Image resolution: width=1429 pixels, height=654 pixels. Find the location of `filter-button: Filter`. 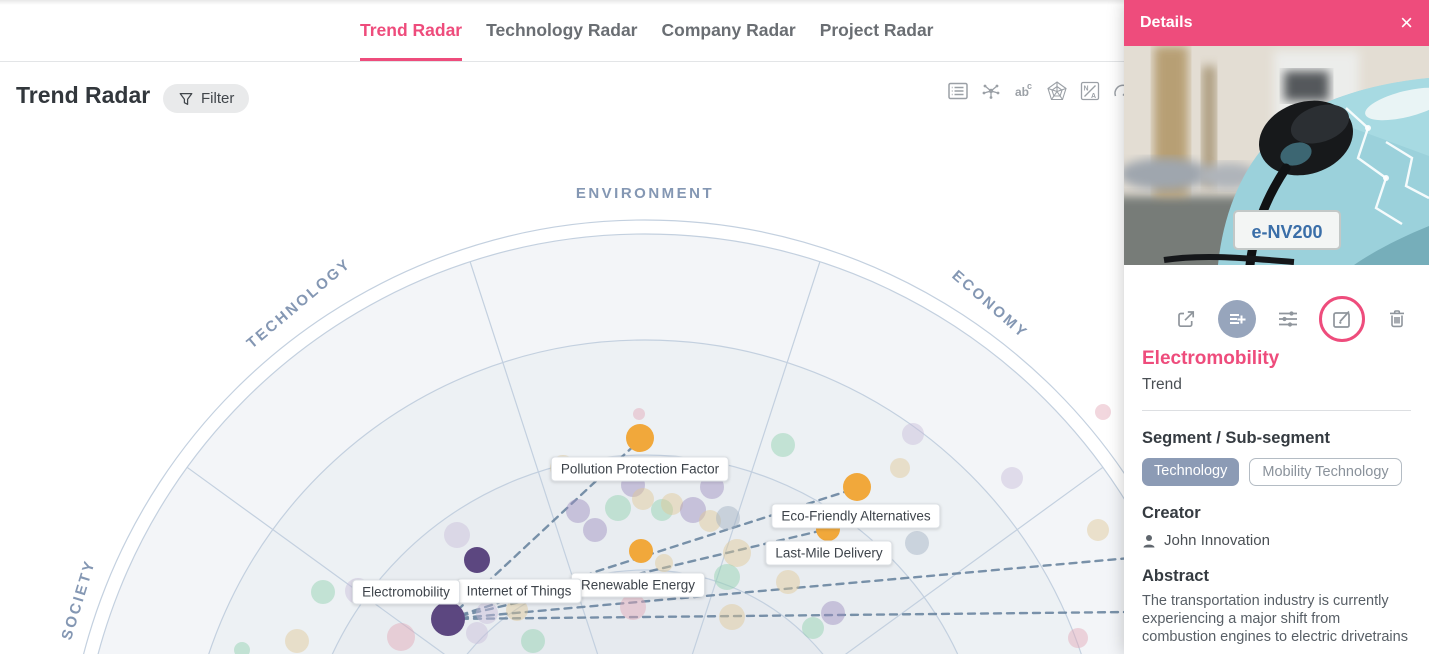

filter-button: Filter is located at coordinates (206, 98).